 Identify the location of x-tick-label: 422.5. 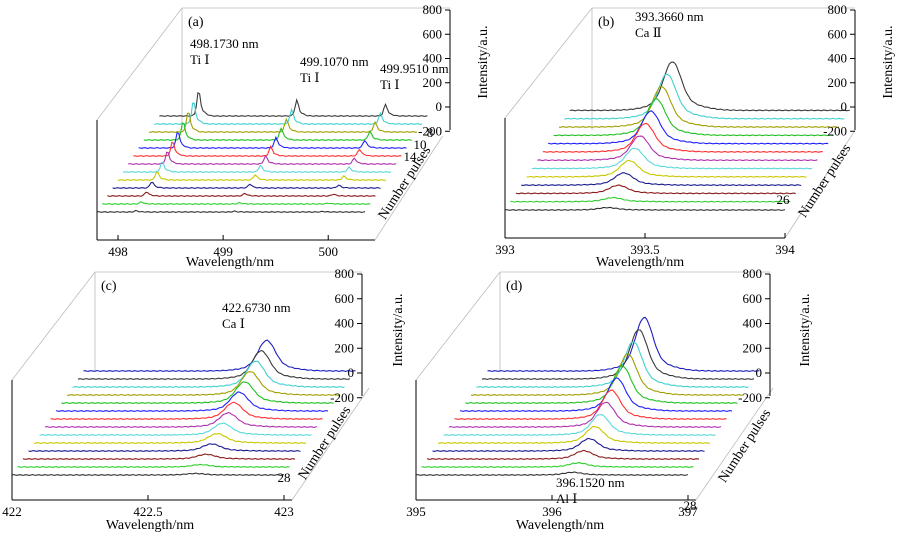
(147, 511).